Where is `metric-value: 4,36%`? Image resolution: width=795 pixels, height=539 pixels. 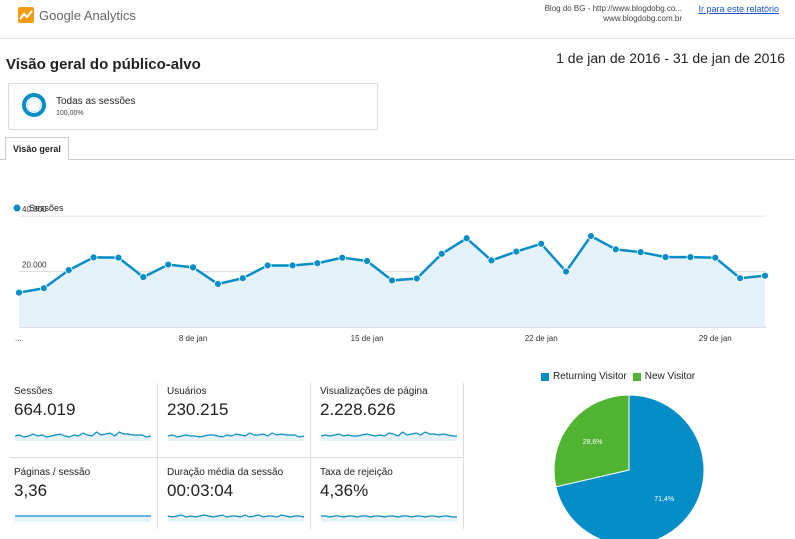
metric-value: 4,36% is located at coordinates (344, 490).